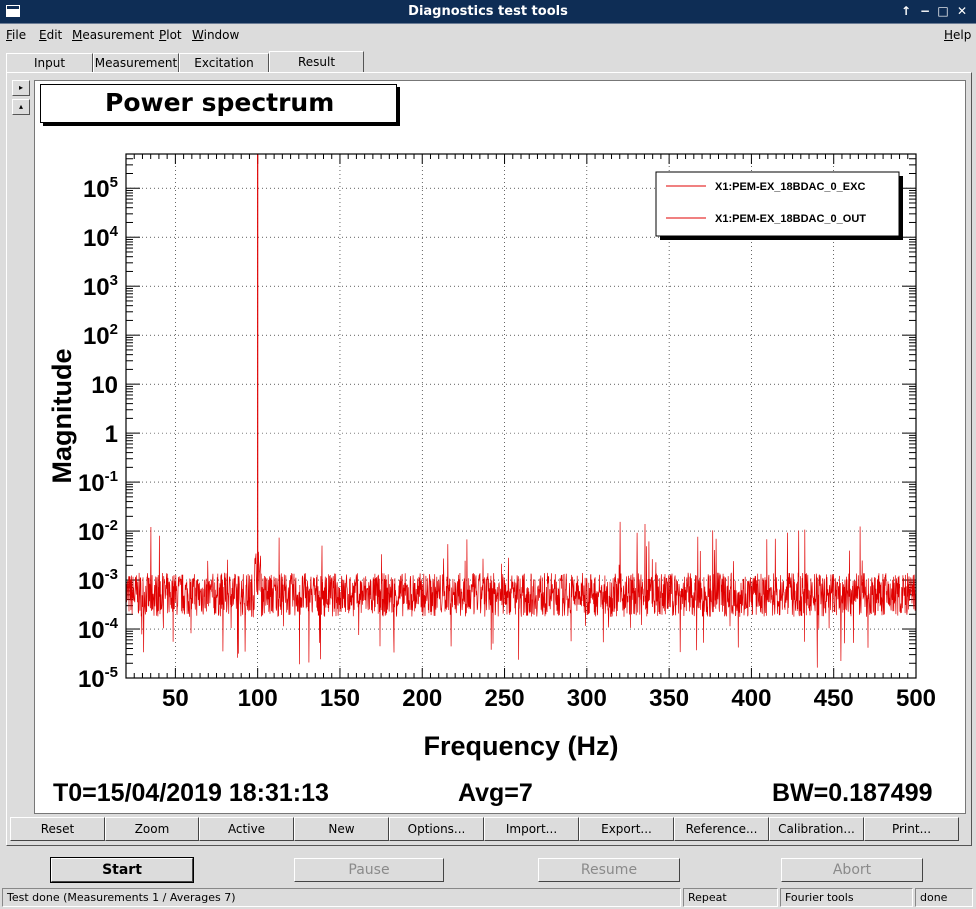 The image size is (976, 909). What do you see at coordinates (101, 237) in the screenshot?
I see `y-tick-label: 10⁴` at bounding box center [101, 237].